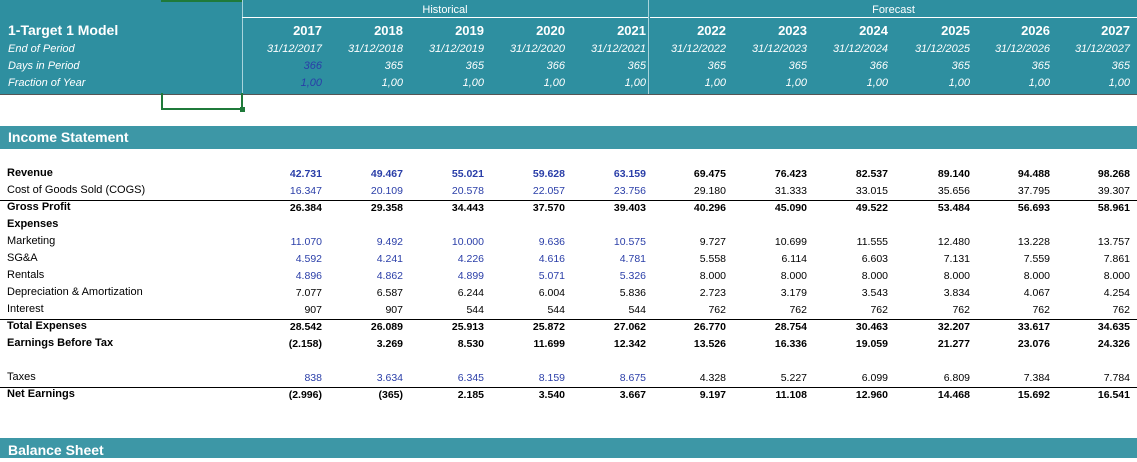  What do you see at coordinates (555, 66) in the screenshot?
I see `days-in-period-cell: 366` at bounding box center [555, 66].